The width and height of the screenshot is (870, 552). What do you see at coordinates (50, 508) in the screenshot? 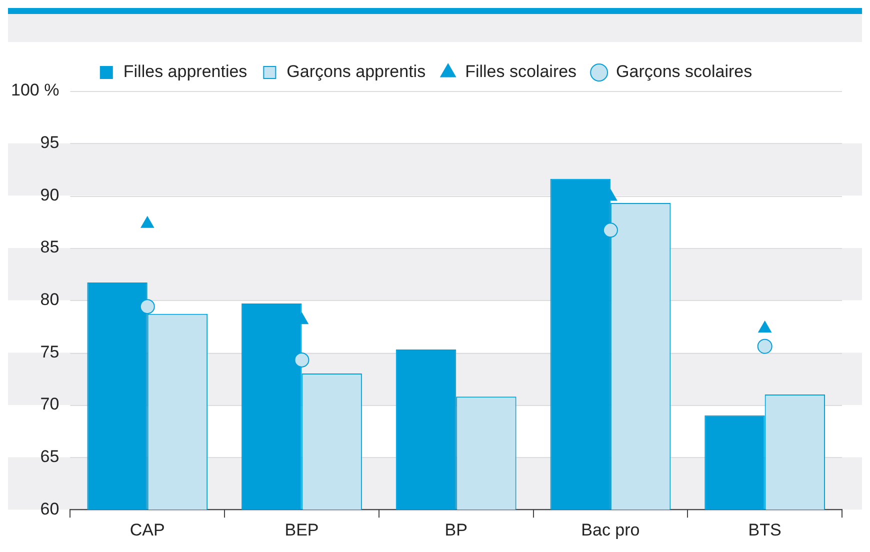
I see `y-tick-label: 60` at bounding box center [50, 508].